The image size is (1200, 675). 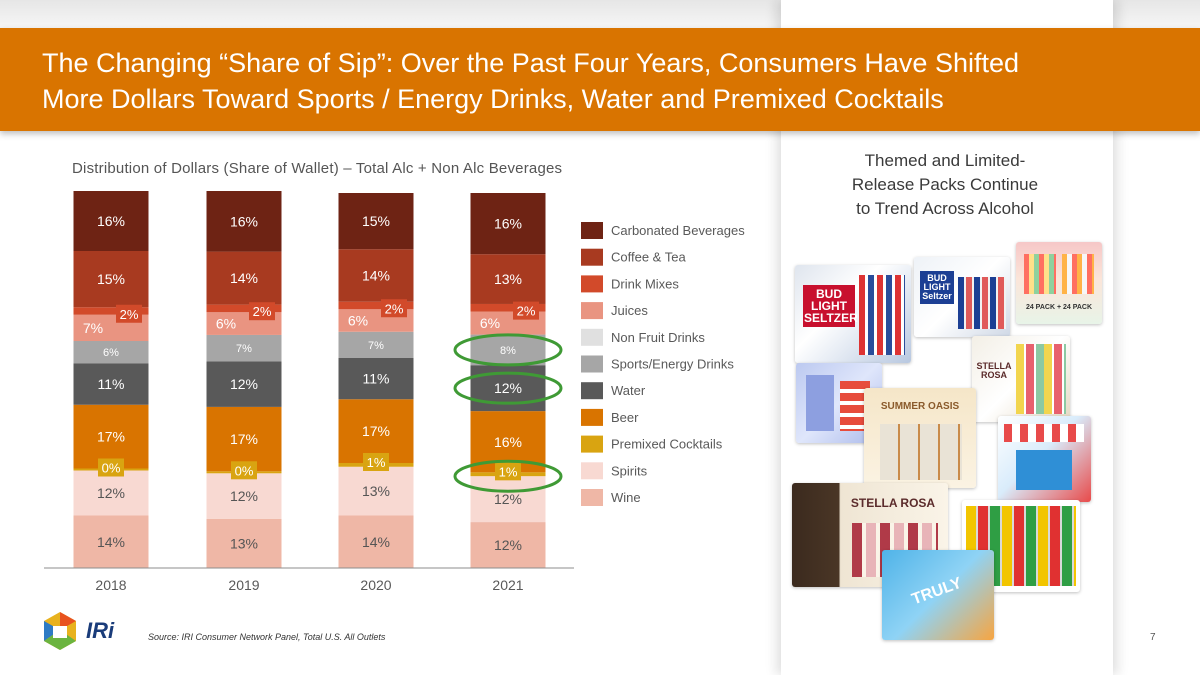 I want to click on data-label-wine-2021: 12%, so click(x=508, y=545).